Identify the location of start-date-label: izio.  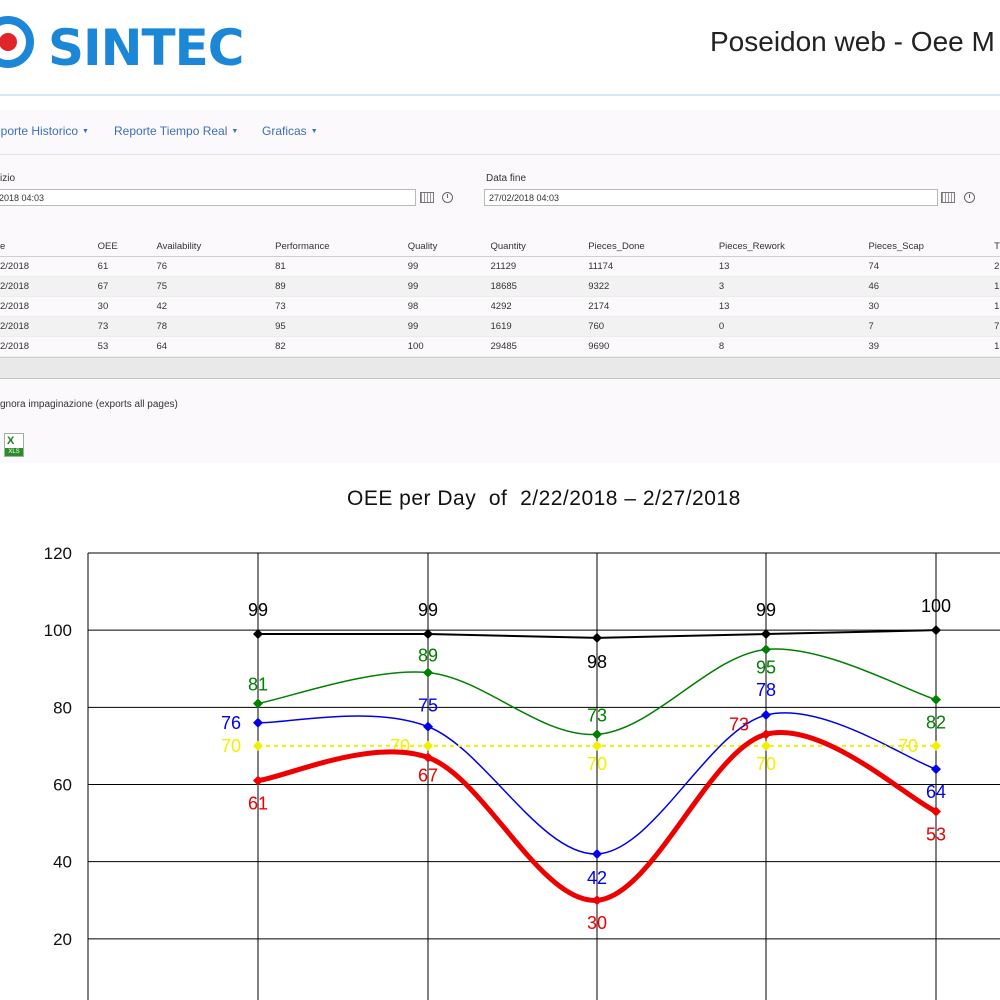
(8, 178).